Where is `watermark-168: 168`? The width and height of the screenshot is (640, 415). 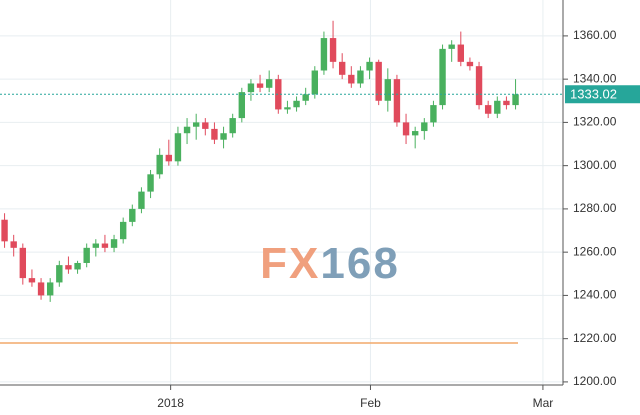 watermark-168: 168 is located at coordinates (359, 263).